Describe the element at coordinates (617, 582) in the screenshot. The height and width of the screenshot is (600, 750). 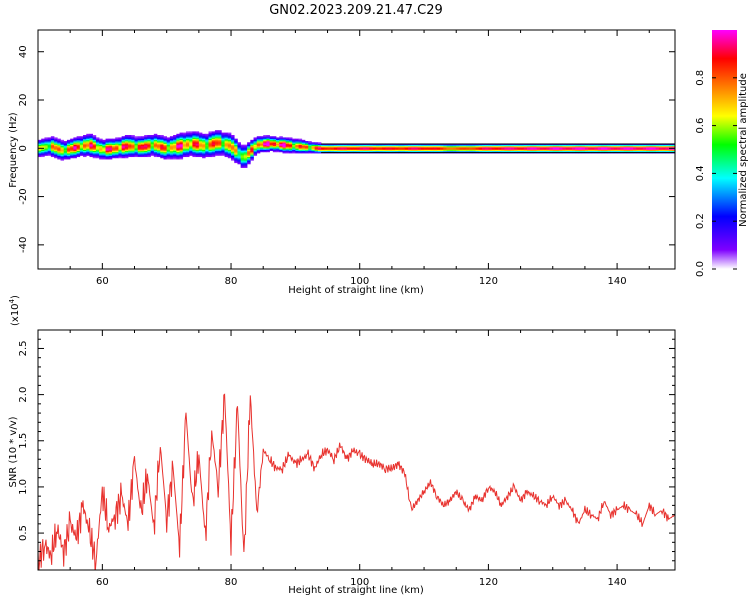
I see `x-tick-label: 140` at that location.